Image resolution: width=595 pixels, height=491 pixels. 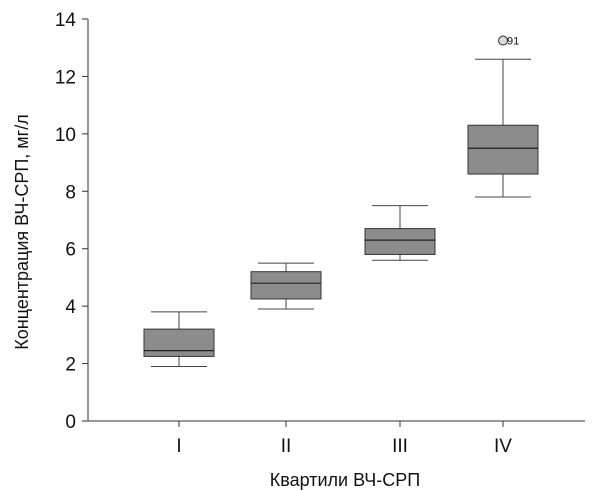 I want to click on x-tick-label: III, so click(x=400, y=446).